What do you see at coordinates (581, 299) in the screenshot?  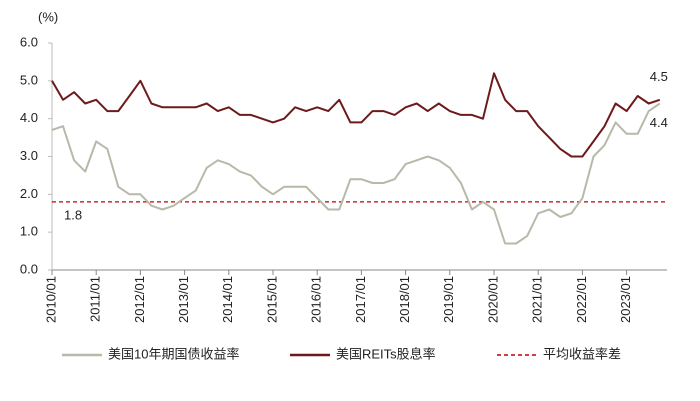 I see `x-tick-label: 2022/01` at bounding box center [581, 299].